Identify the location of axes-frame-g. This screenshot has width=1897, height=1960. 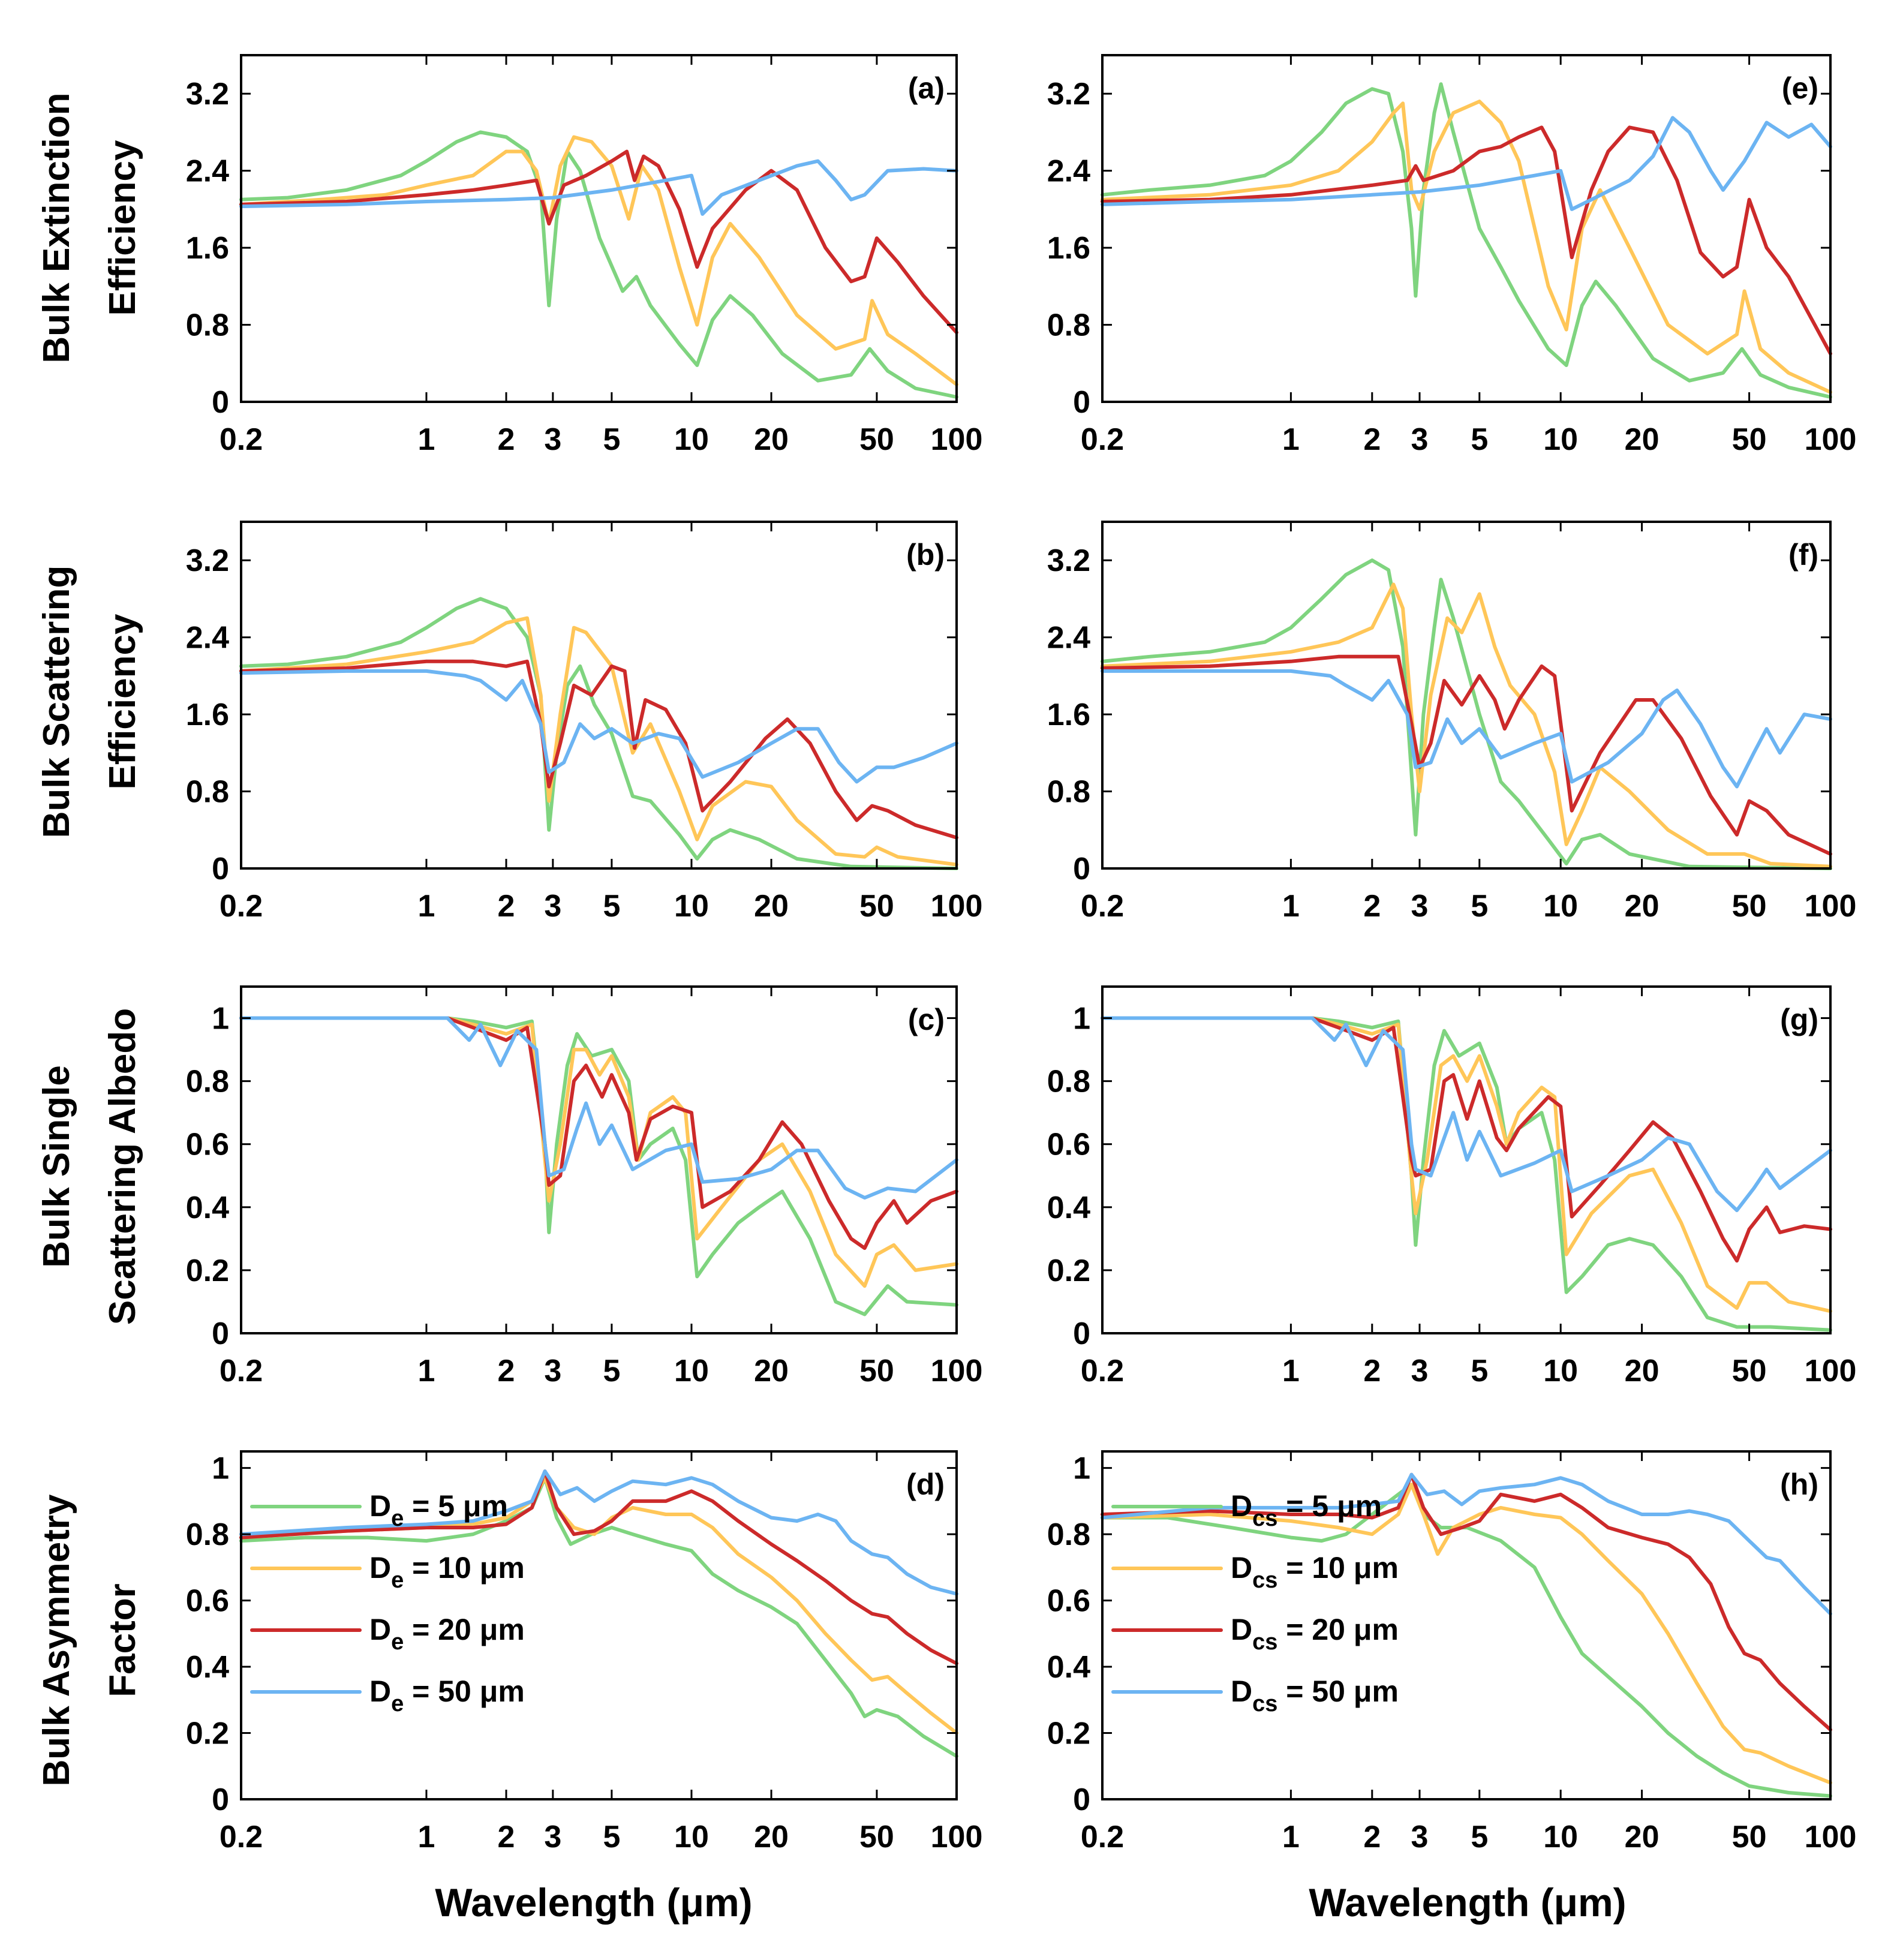
(1466, 1159).